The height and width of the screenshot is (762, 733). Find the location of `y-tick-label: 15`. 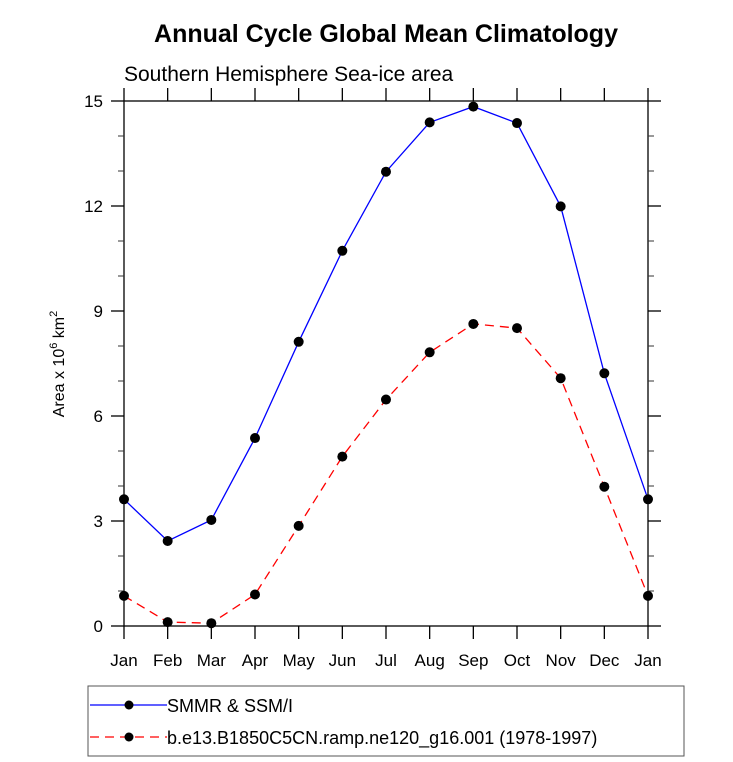

y-tick-label: 15 is located at coordinates (93, 101).